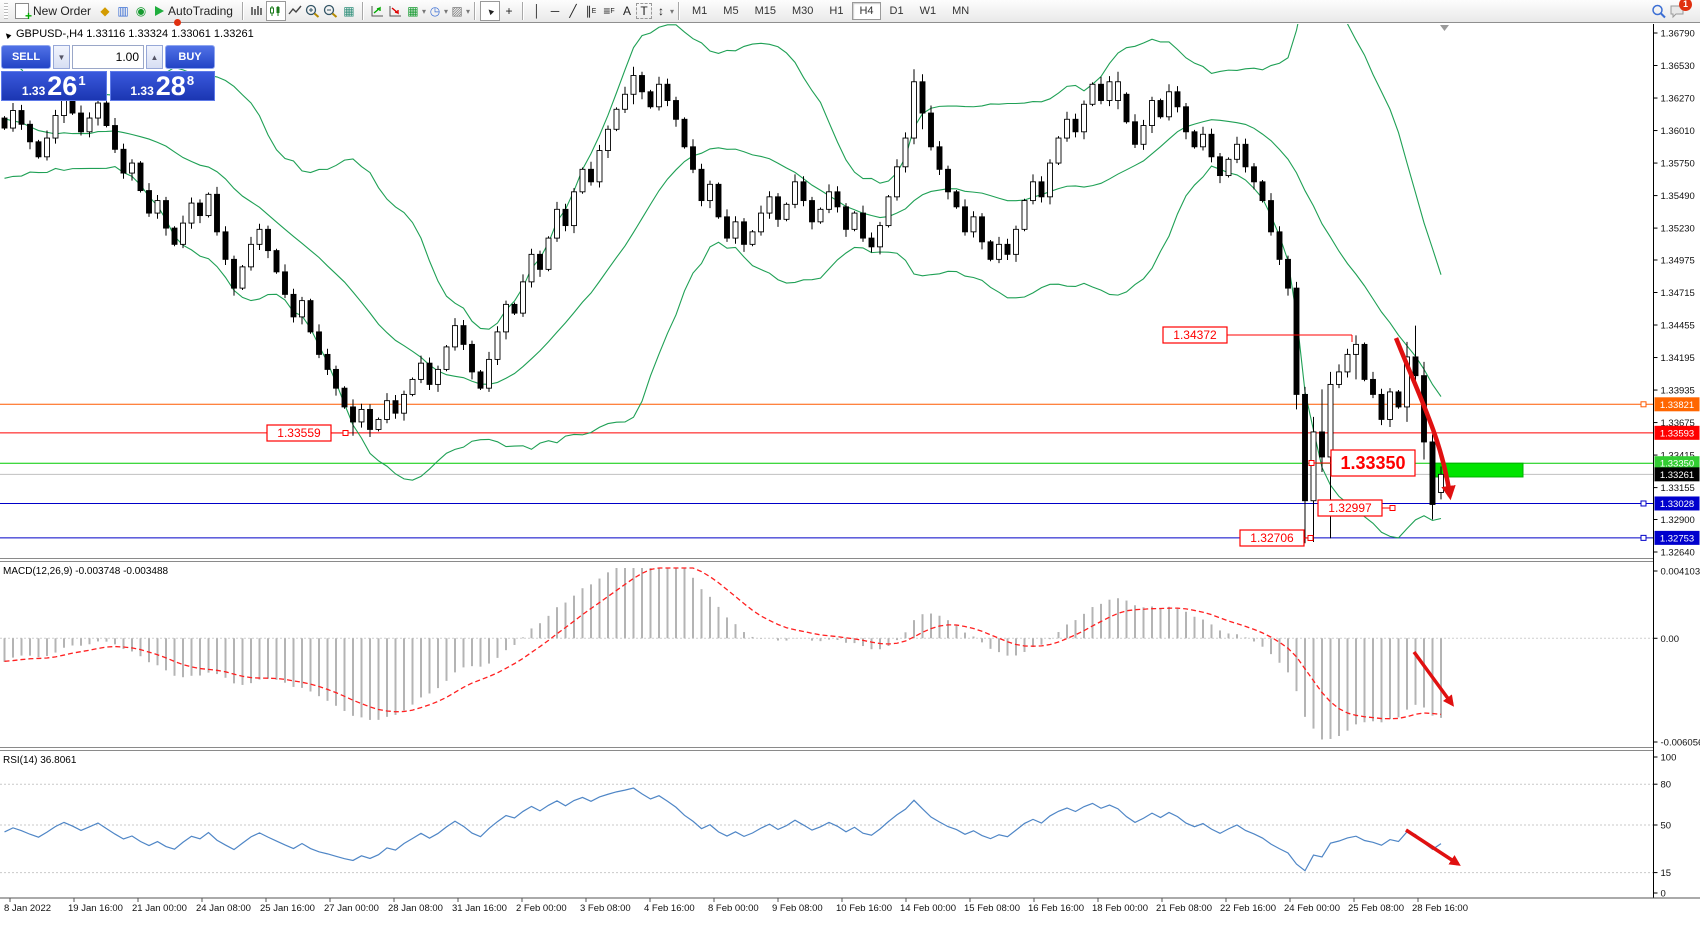  Describe the element at coordinates (490, 11) in the screenshot. I see `cursor-tool-icon: ▲` at that location.